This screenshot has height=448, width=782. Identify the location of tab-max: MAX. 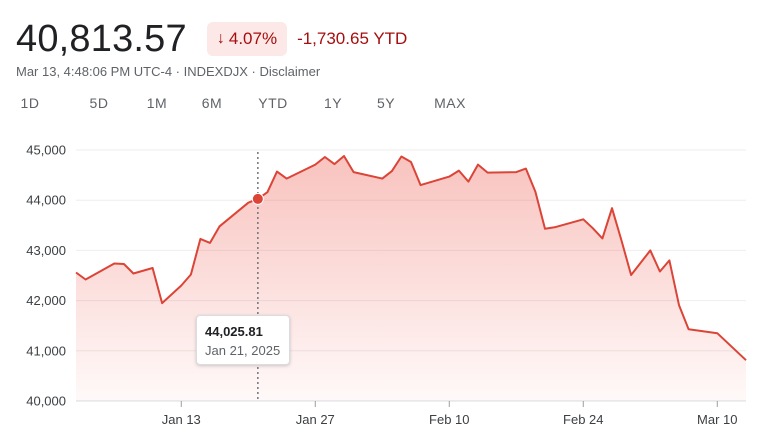
(450, 103).